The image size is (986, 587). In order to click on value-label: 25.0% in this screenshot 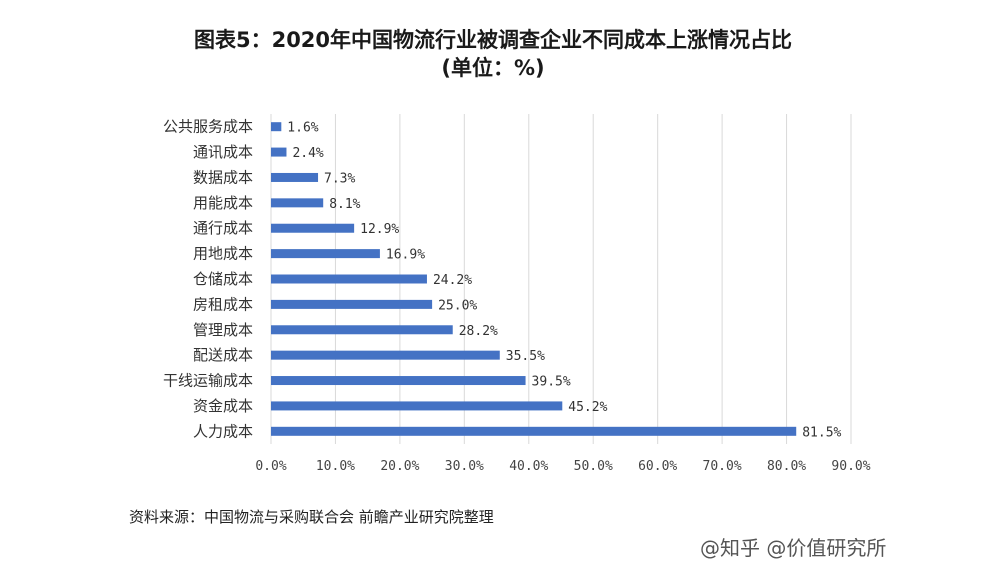, I will do `click(457, 305)`.